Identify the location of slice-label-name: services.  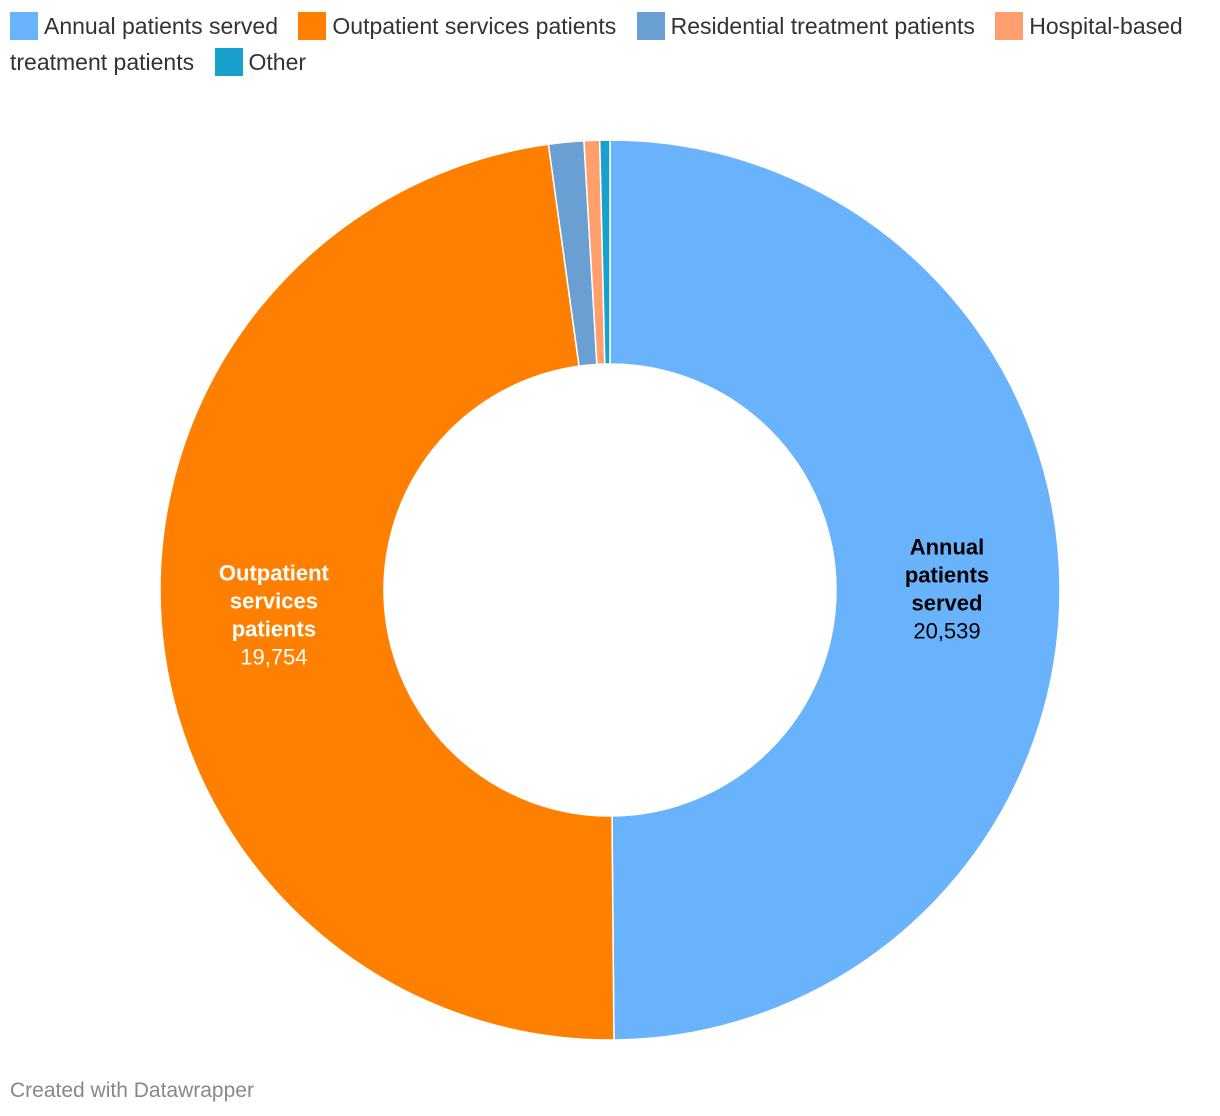
(274, 601).